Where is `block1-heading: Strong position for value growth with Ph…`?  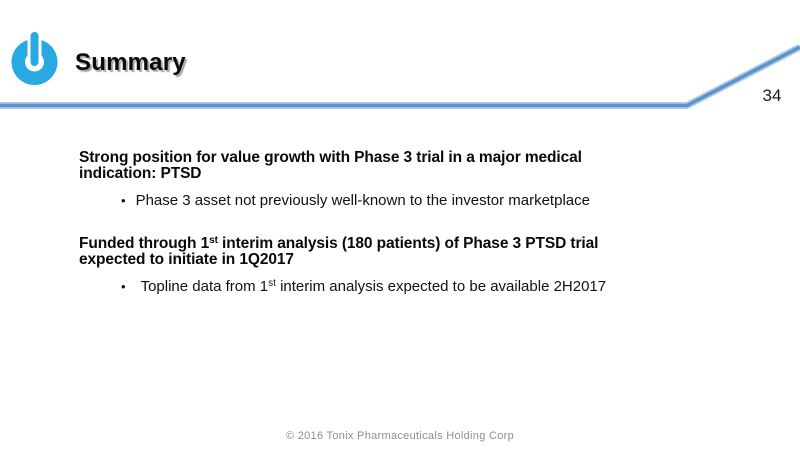
block1-heading: Strong position for value growth with Ph… is located at coordinates (399, 166).